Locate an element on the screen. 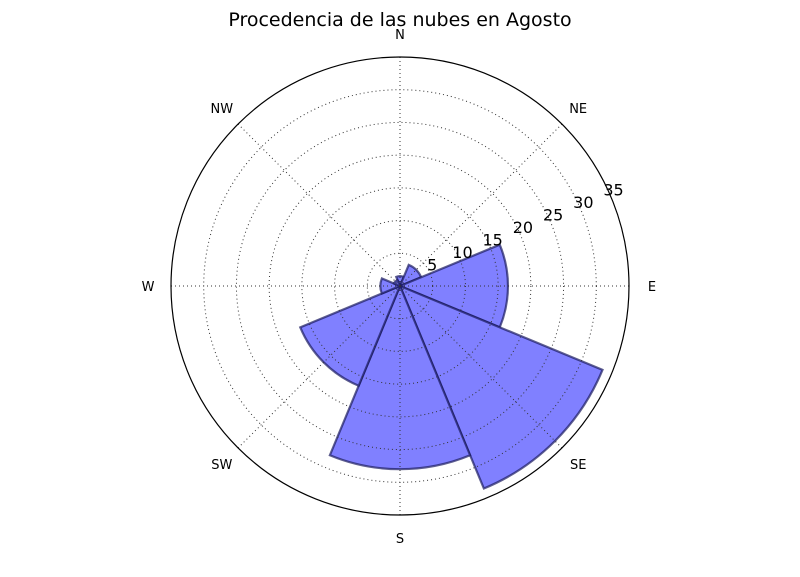  direction-label-se: SE is located at coordinates (578, 465).